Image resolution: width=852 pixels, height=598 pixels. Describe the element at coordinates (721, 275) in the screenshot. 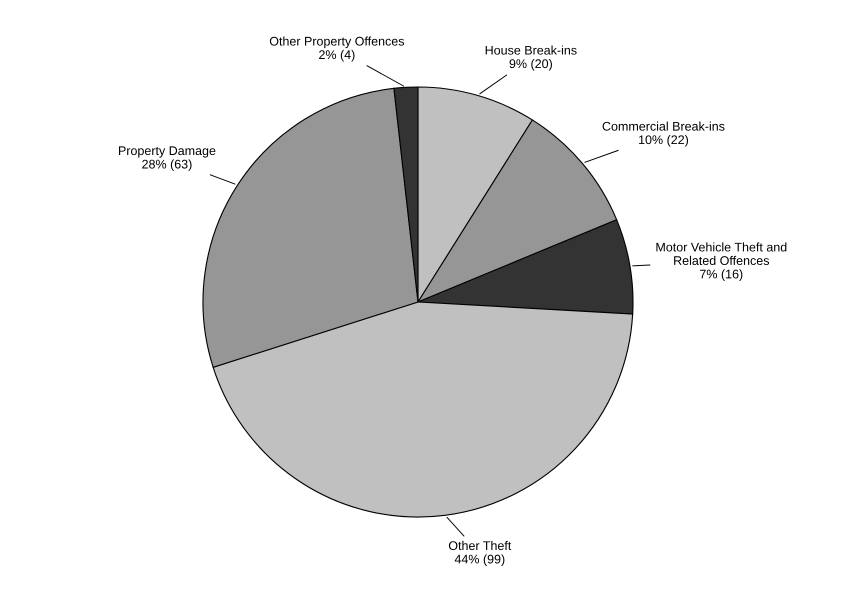

I see `data-label: 7% (16)` at that location.